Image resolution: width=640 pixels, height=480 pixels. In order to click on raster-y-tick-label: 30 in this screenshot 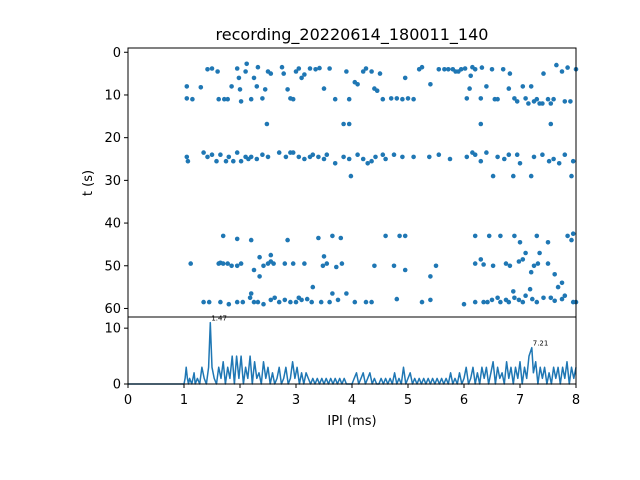, I will do `click(112, 181)`.